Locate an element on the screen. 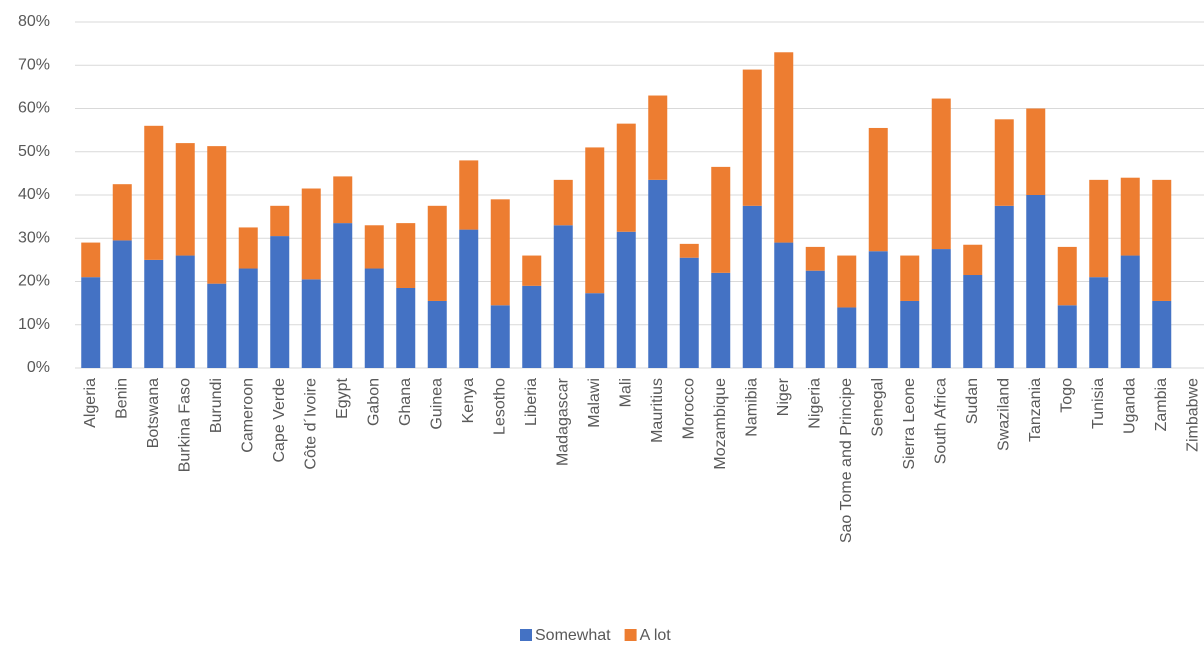  x-tick-label: Cape Verde is located at coordinates (279, 420).